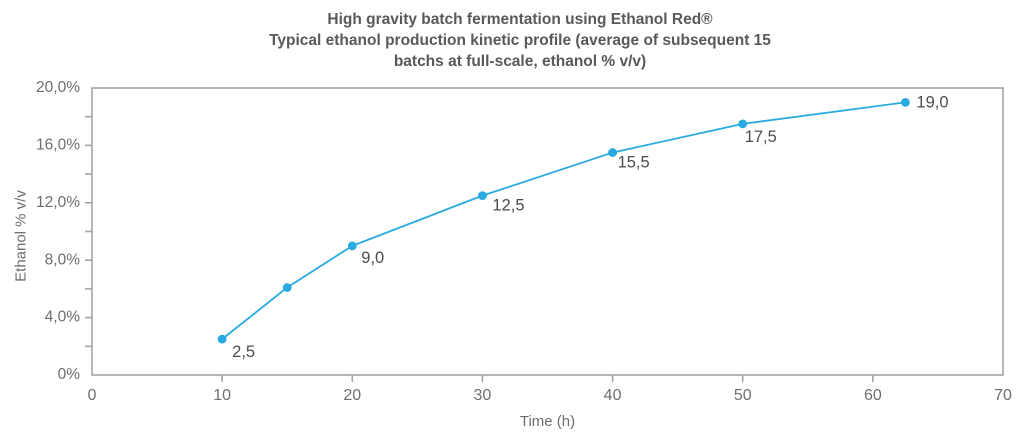  Describe the element at coordinates (69, 374) in the screenshot. I see `y-tick-label: 0%` at that location.